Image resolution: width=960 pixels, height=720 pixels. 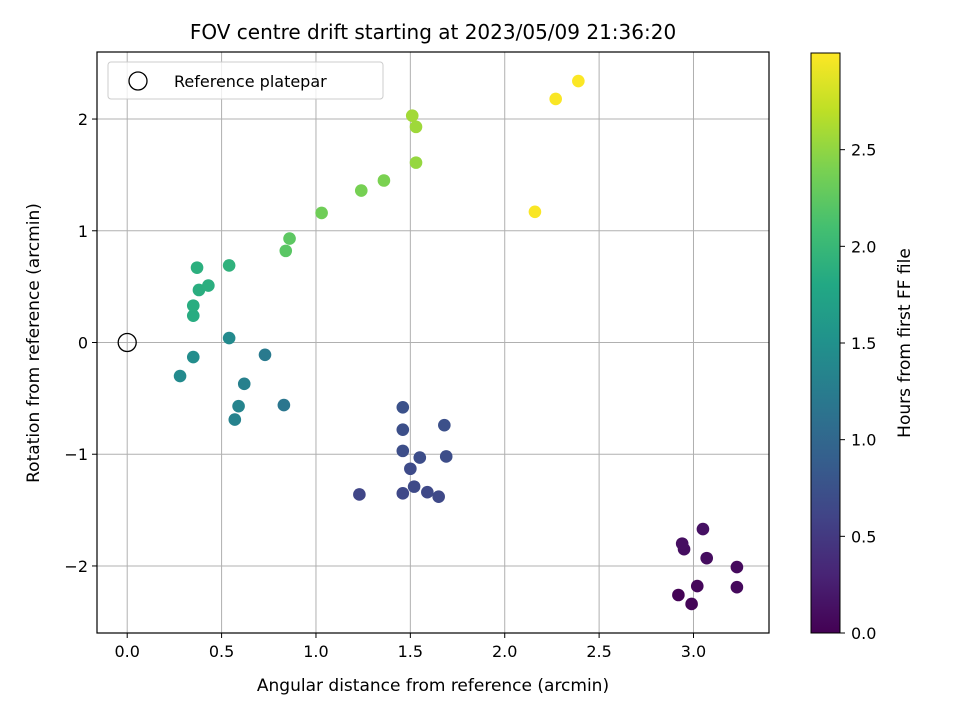 What do you see at coordinates (825, 343) in the screenshot?
I see `colorbar-gradient` at bounding box center [825, 343].